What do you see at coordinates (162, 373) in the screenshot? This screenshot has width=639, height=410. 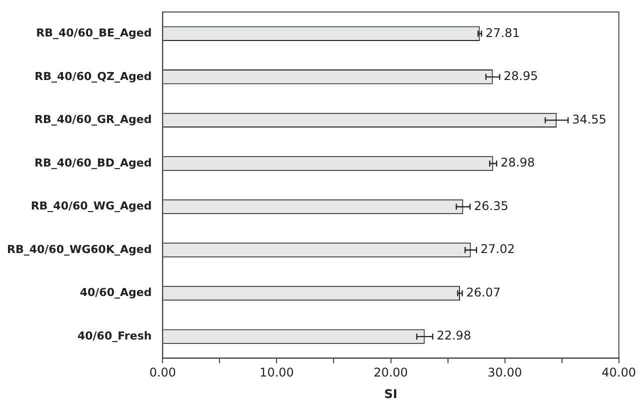 I see `x-tick-label: 0.00` at bounding box center [162, 373].